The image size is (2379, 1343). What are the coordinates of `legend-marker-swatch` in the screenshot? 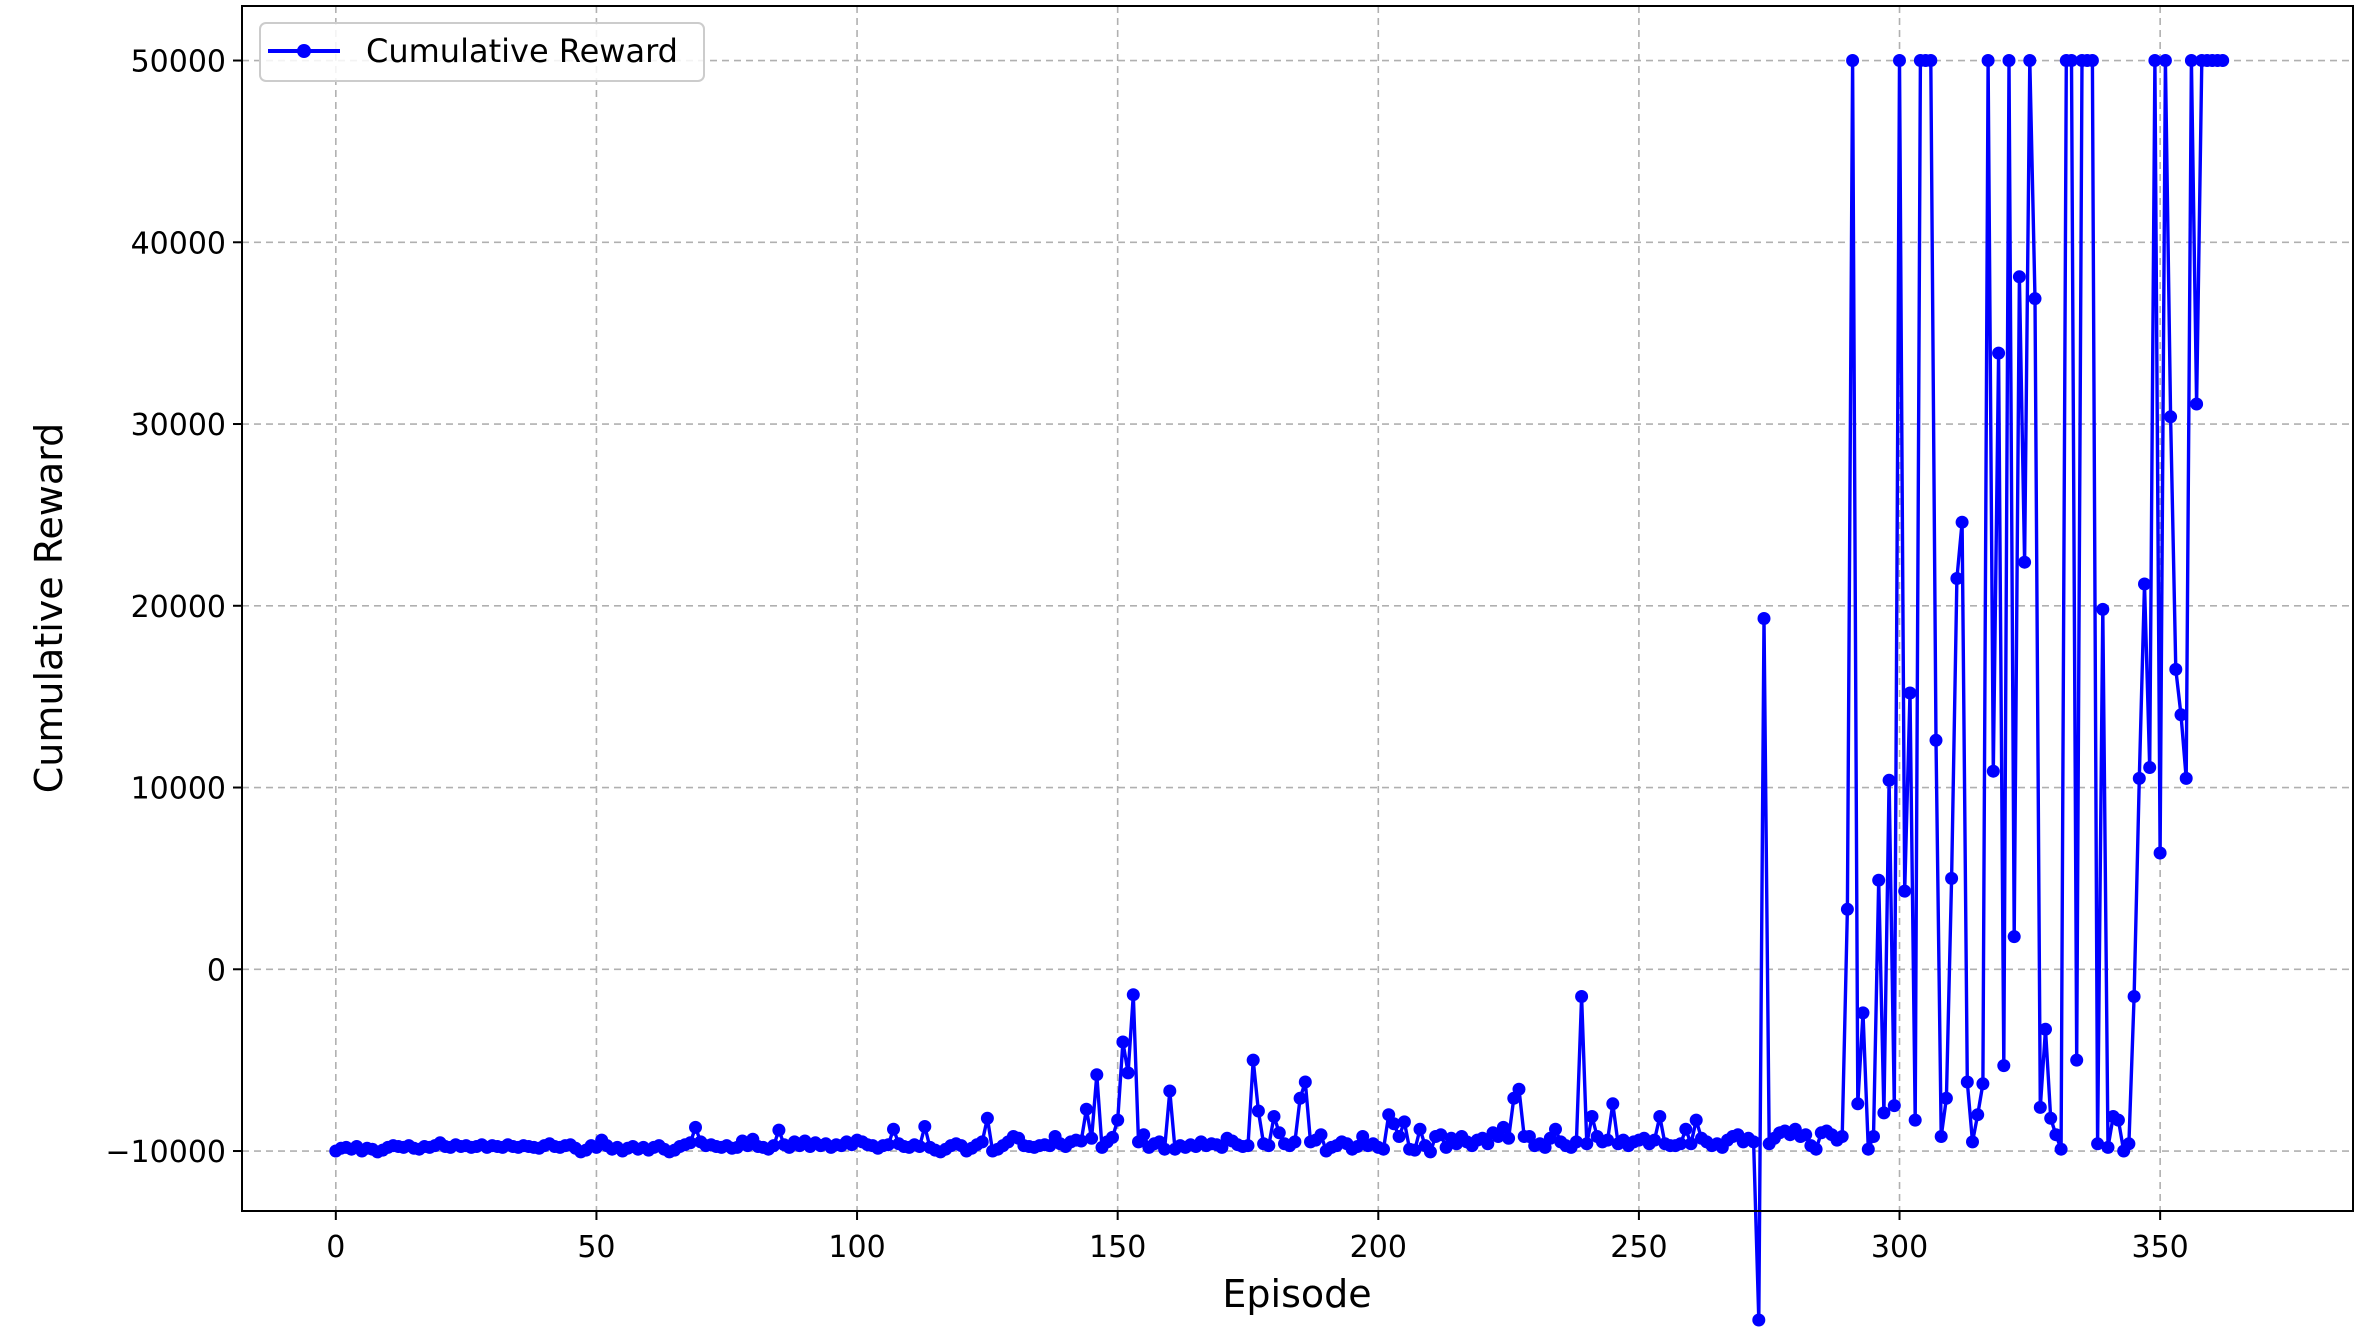 It's located at (304, 51).